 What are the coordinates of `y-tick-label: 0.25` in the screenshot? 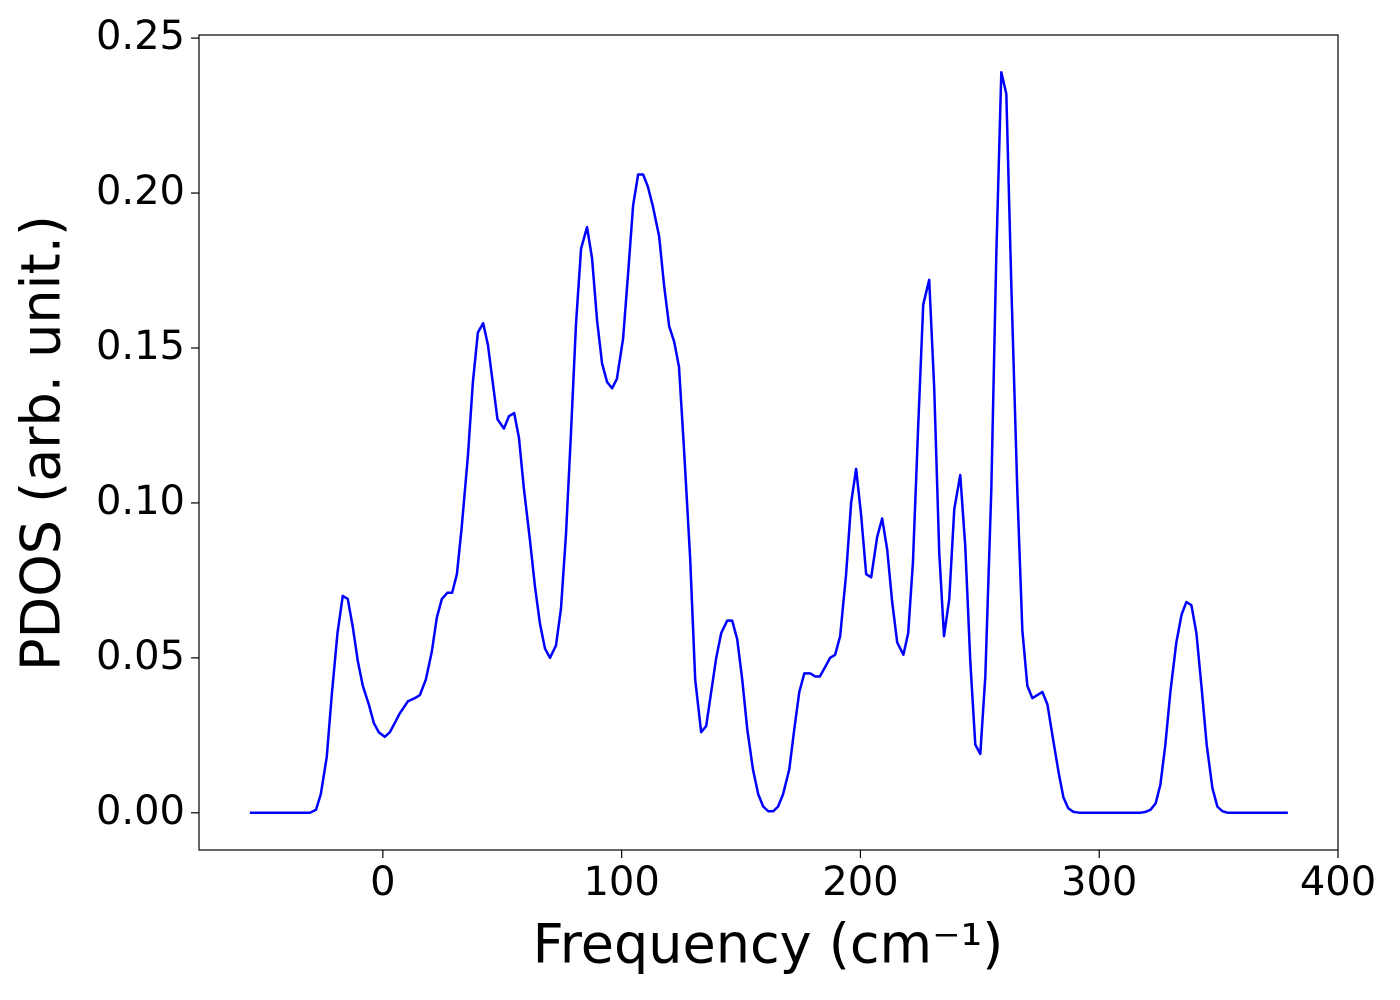 It's located at (140, 36).